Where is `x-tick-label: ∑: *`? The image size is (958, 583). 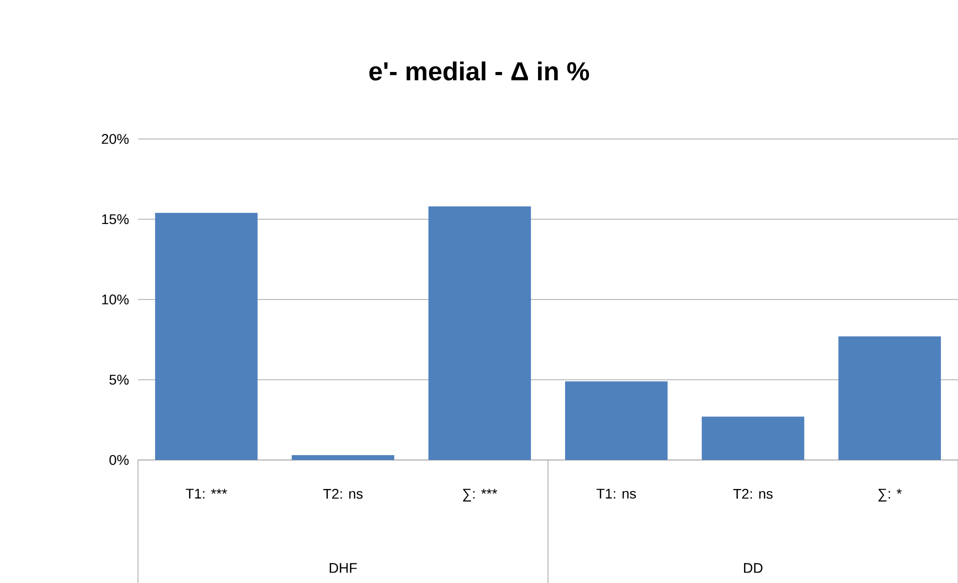
x-tick-label: ∑: * is located at coordinates (890, 495).